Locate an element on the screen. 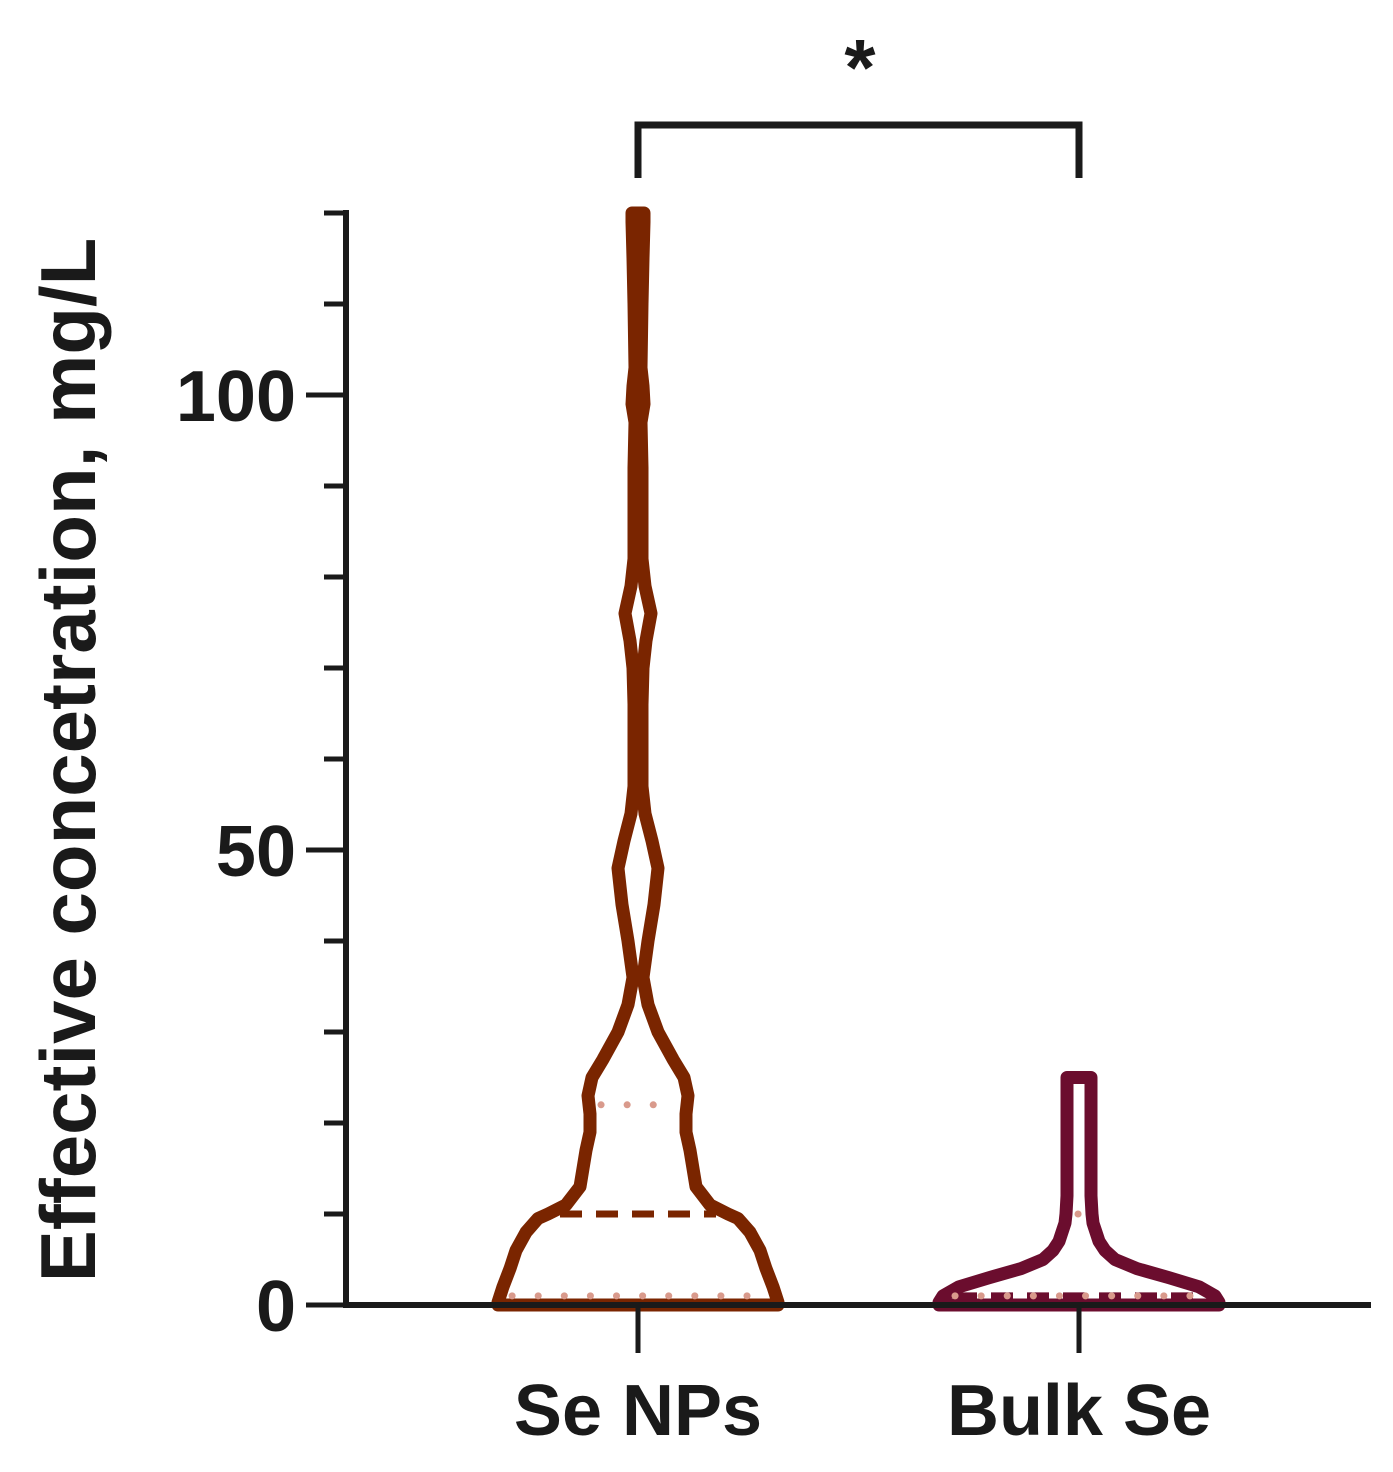 The width and height of the screenshot is (1393, 1472). x-tick-label: Bulk Se is located at coordinates (1079, 1411).